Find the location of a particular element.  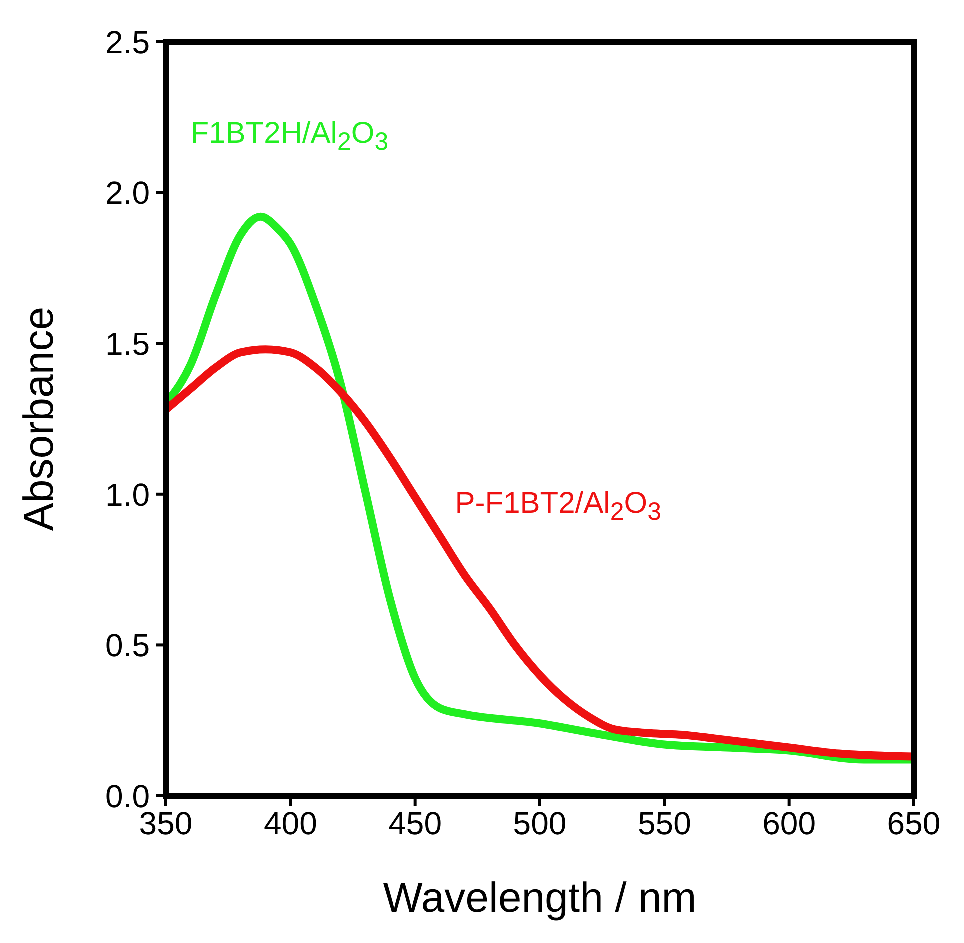

x-tick-label: 500 is located at coordinates (540, 824).